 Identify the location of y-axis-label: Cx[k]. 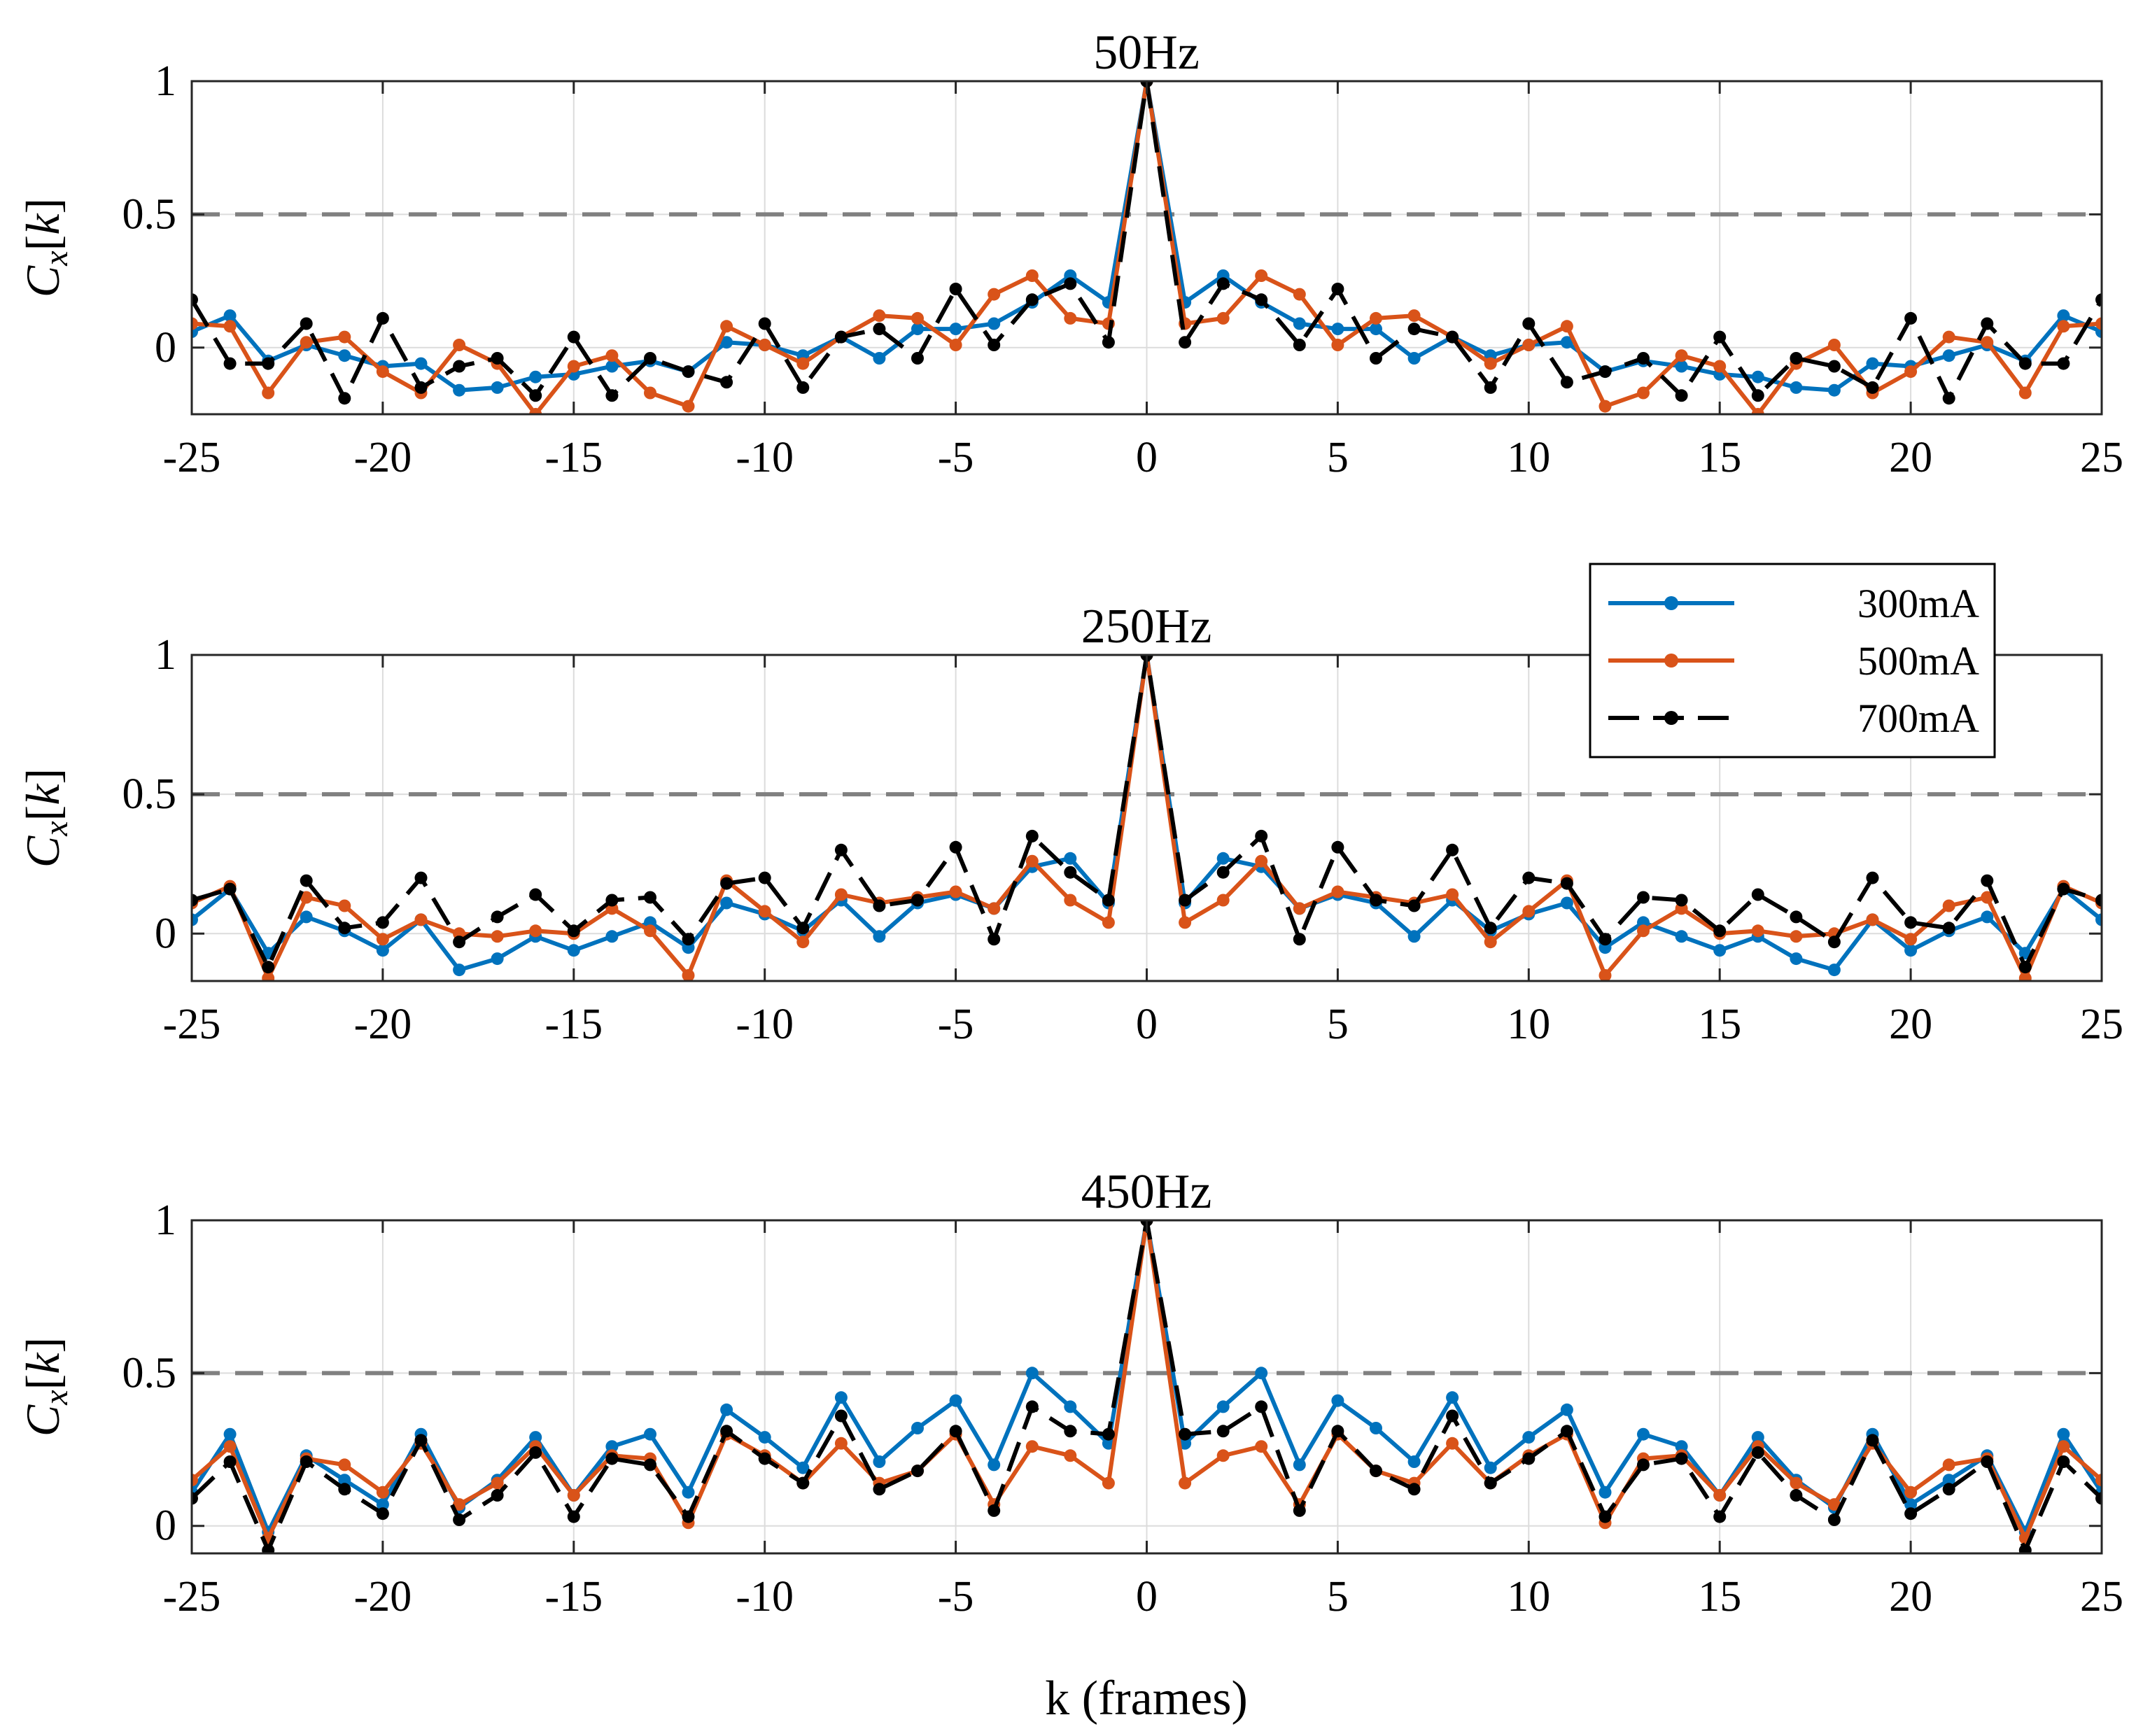
(45, 247).